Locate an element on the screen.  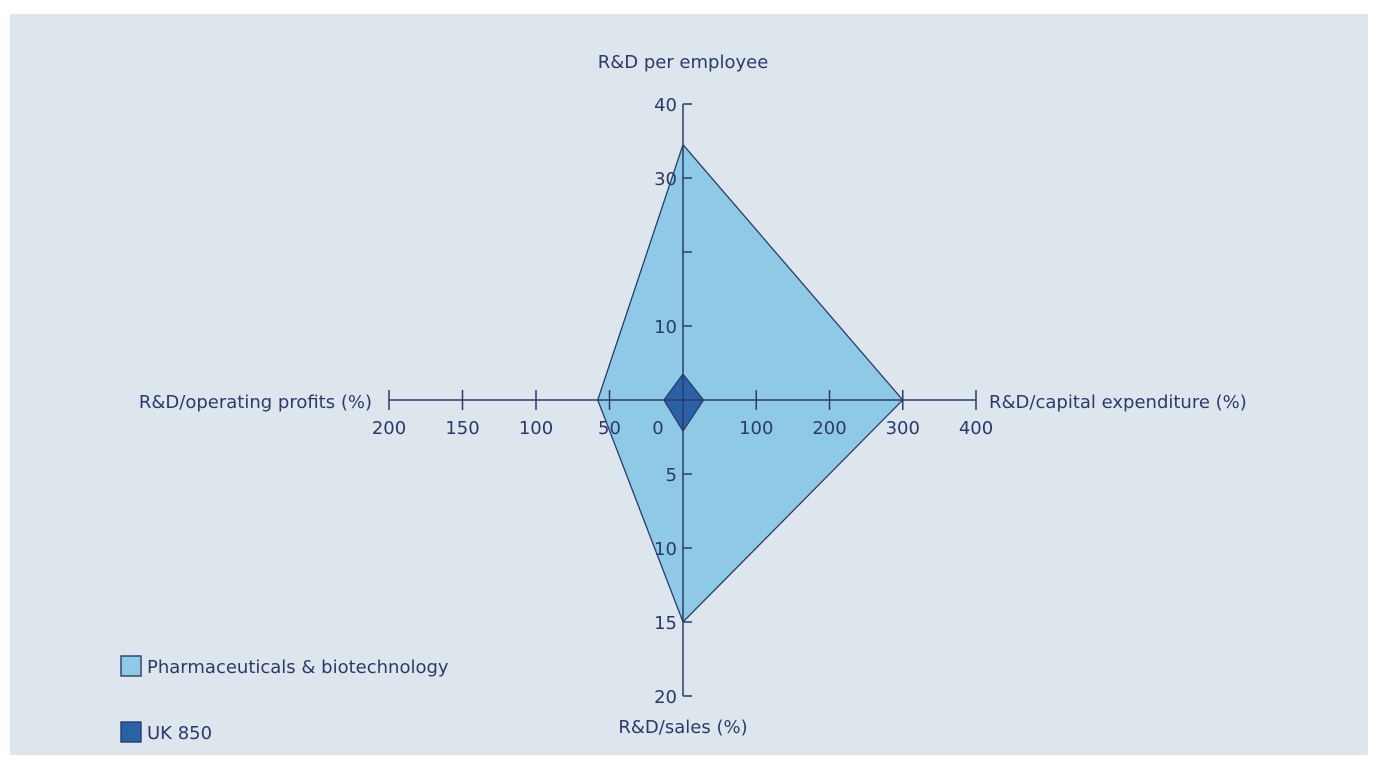
tick-label-rd_capex-0: 100 is located at coordinates (756, 428).